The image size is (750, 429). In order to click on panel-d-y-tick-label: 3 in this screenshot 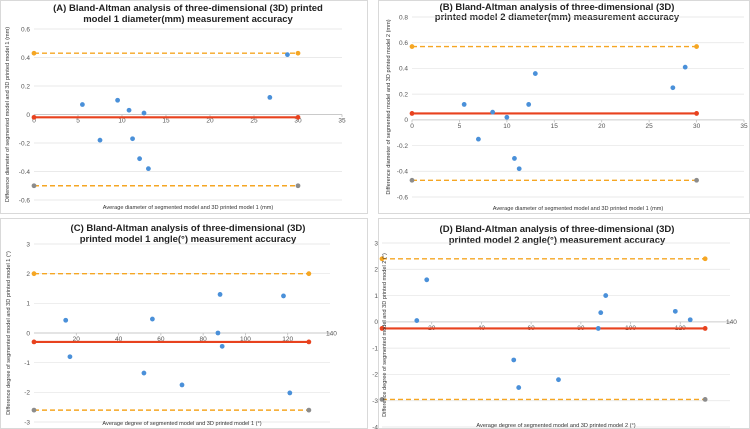, I will do `click(376, 243)`.